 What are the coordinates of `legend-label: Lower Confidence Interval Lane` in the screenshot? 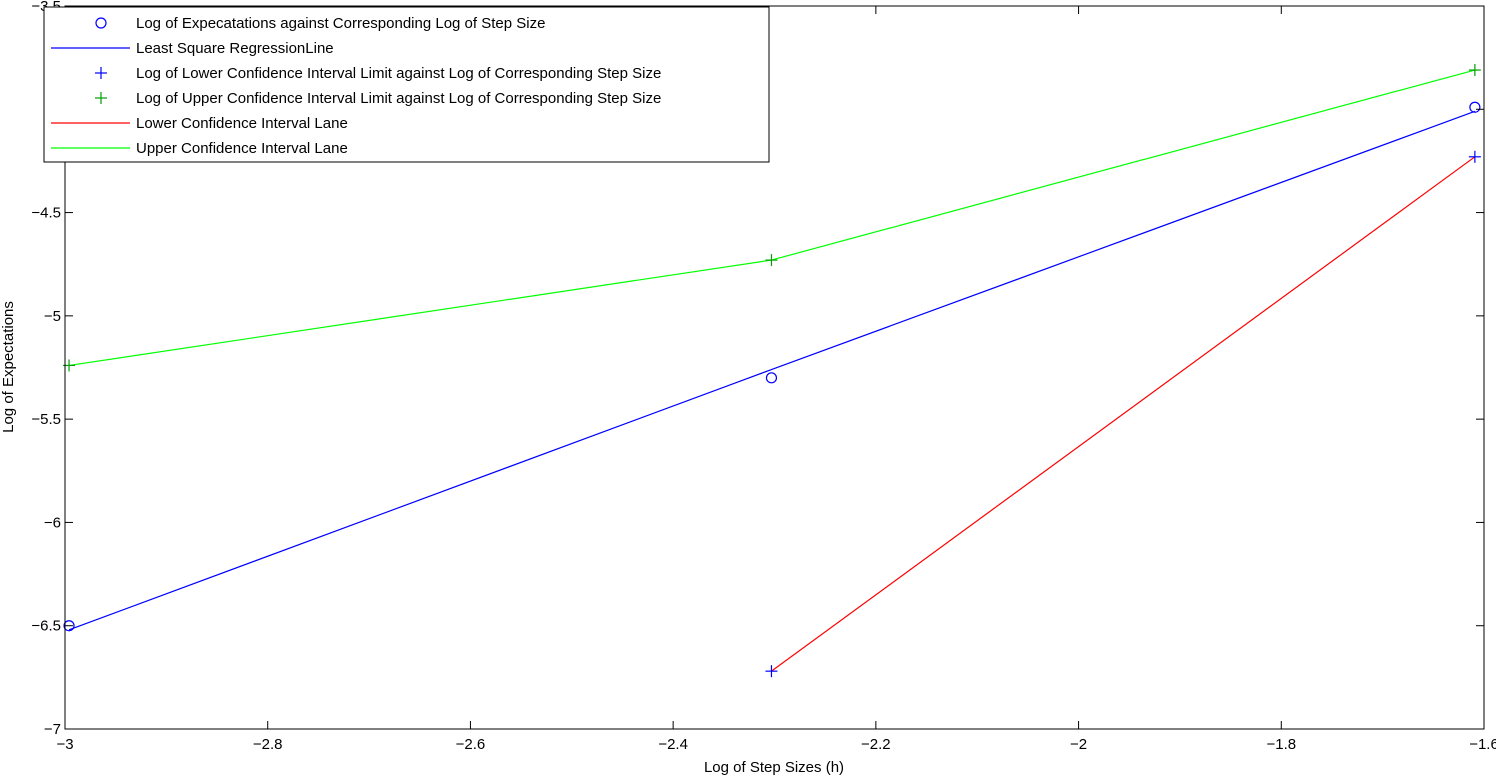 It's located at (242, 123).